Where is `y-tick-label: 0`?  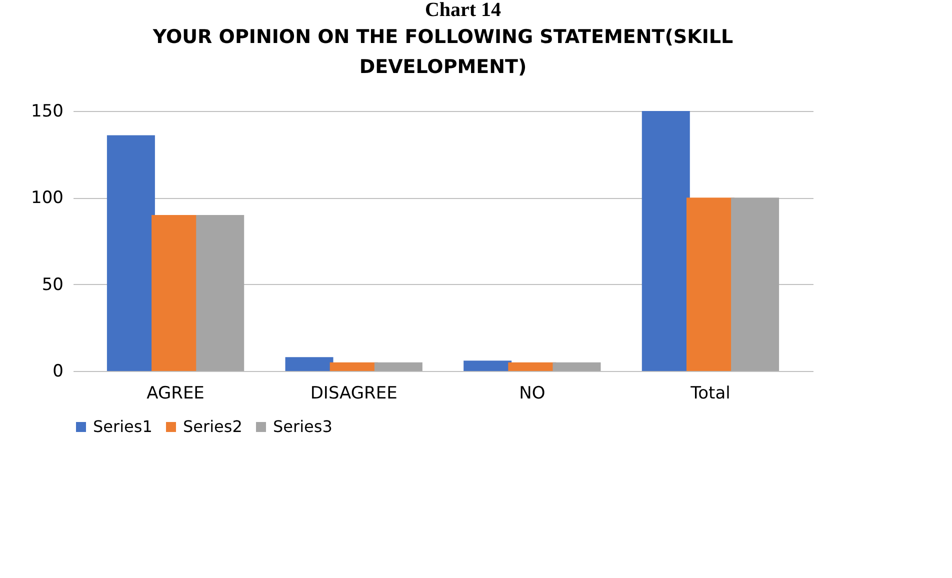
y-tick-label: 0 is located at coordinates (58, 372).